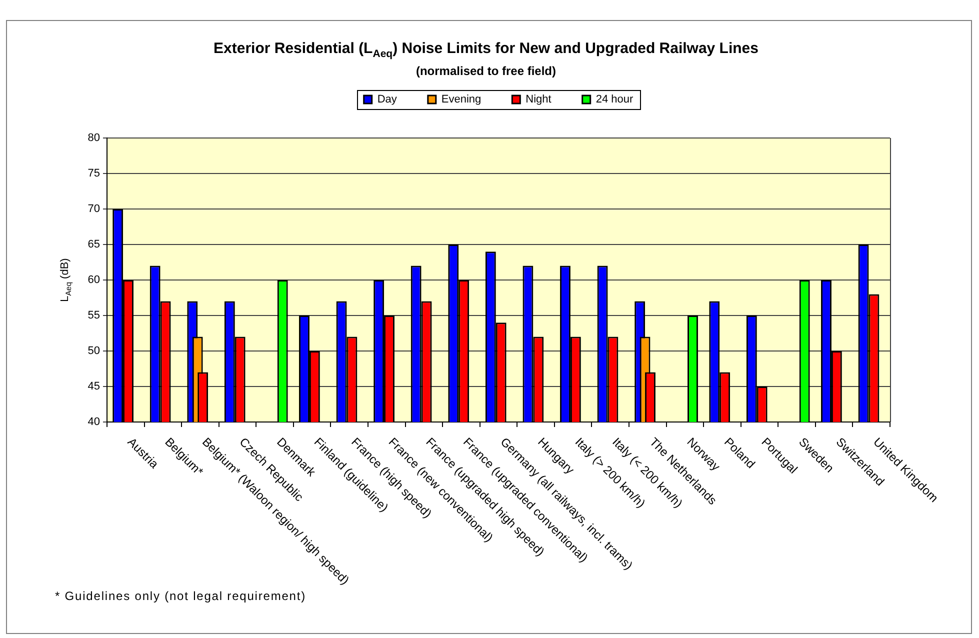 The height and width of the screenshot is (638, 979). I want to click on y-tick-label: 50, so click(94, 351).